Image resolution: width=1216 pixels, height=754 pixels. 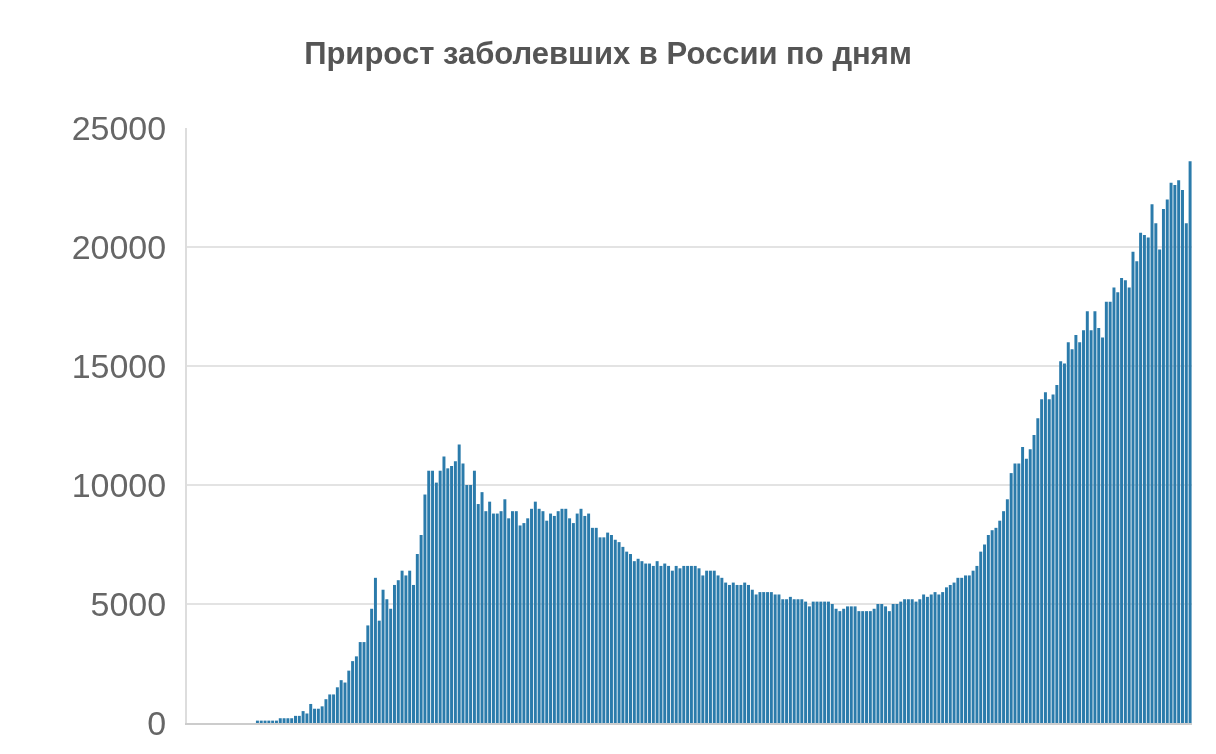 What do you see at coordinates (608, 53) in the screenshot?
I see `chart-title: Прирост заболевших в России по дням` at bounding box center [608, 53].